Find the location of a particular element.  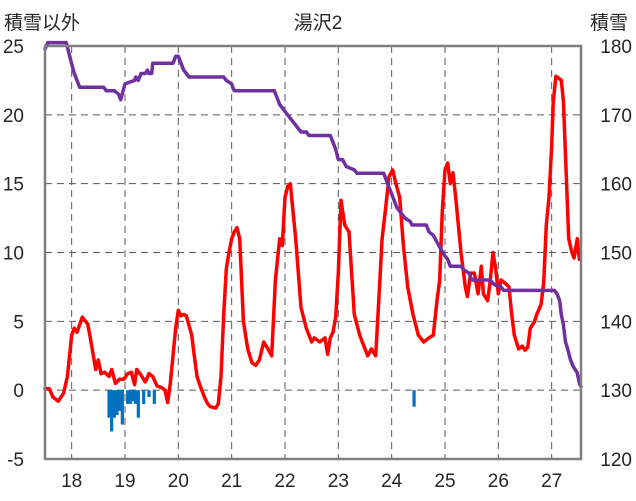

x-tick-label: 19 is located at coordinates (124, 481).